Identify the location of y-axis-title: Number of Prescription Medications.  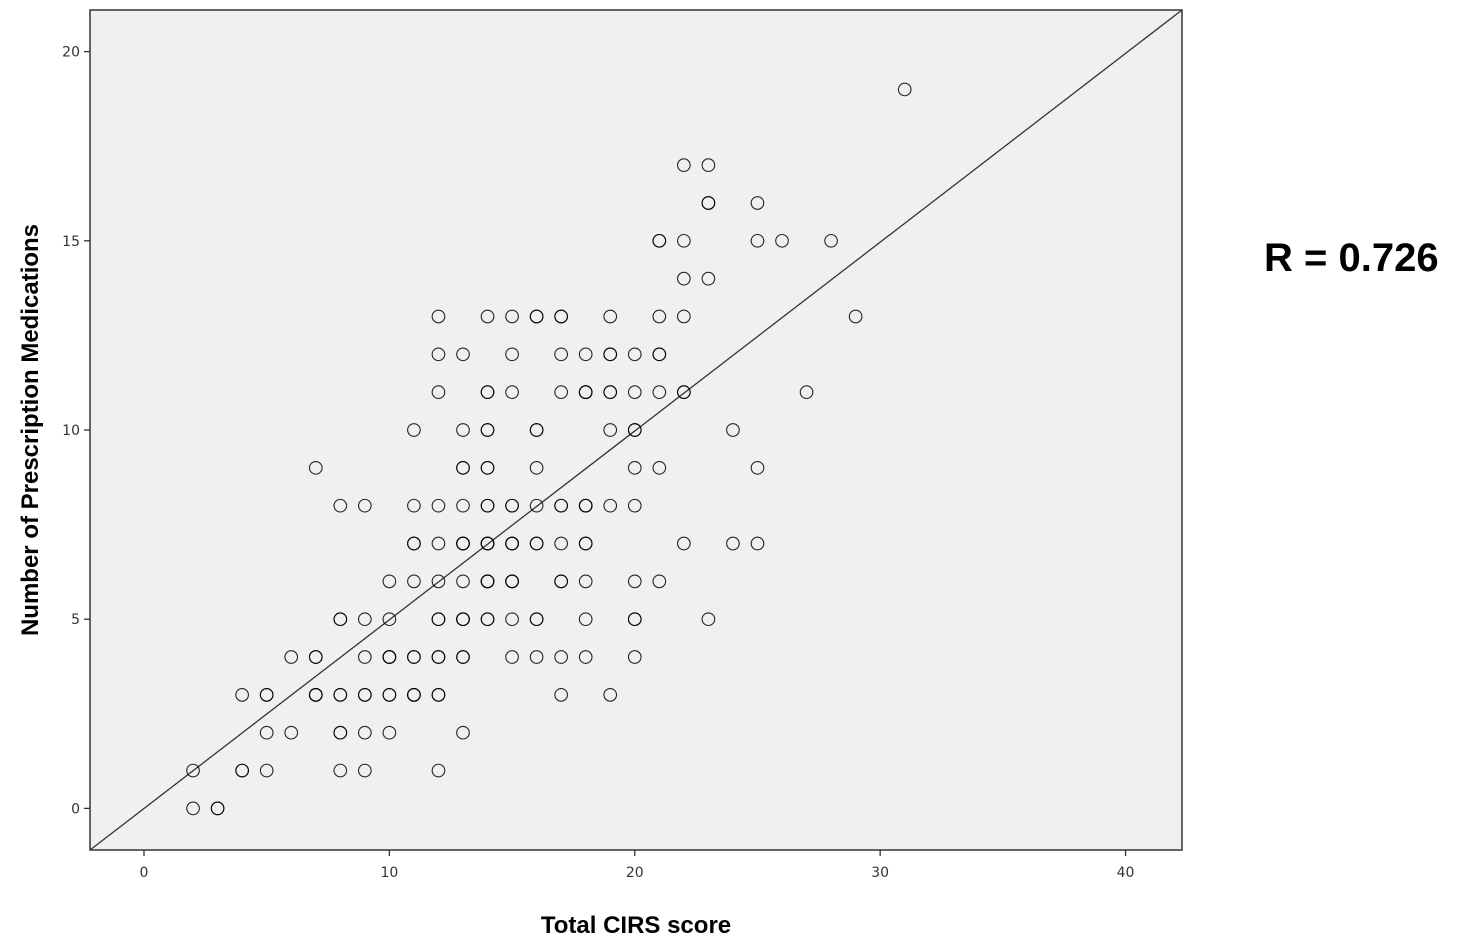
(30, 430).